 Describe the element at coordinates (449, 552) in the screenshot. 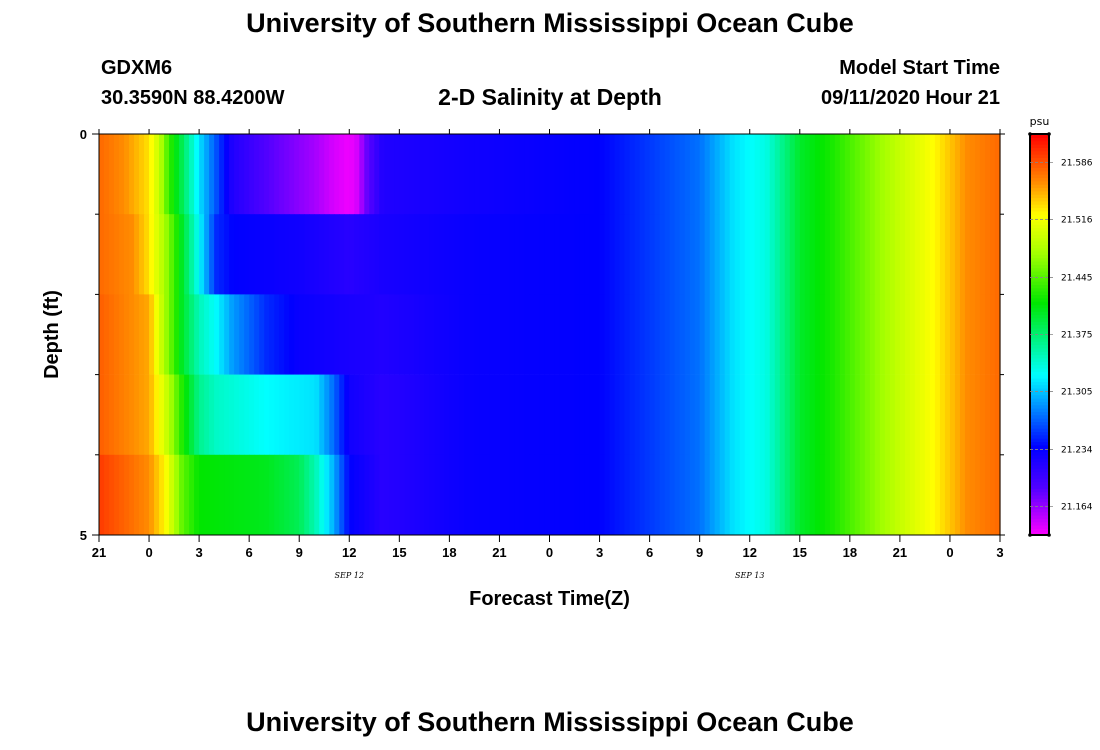

I see `x-tick-label: 18` at that location.